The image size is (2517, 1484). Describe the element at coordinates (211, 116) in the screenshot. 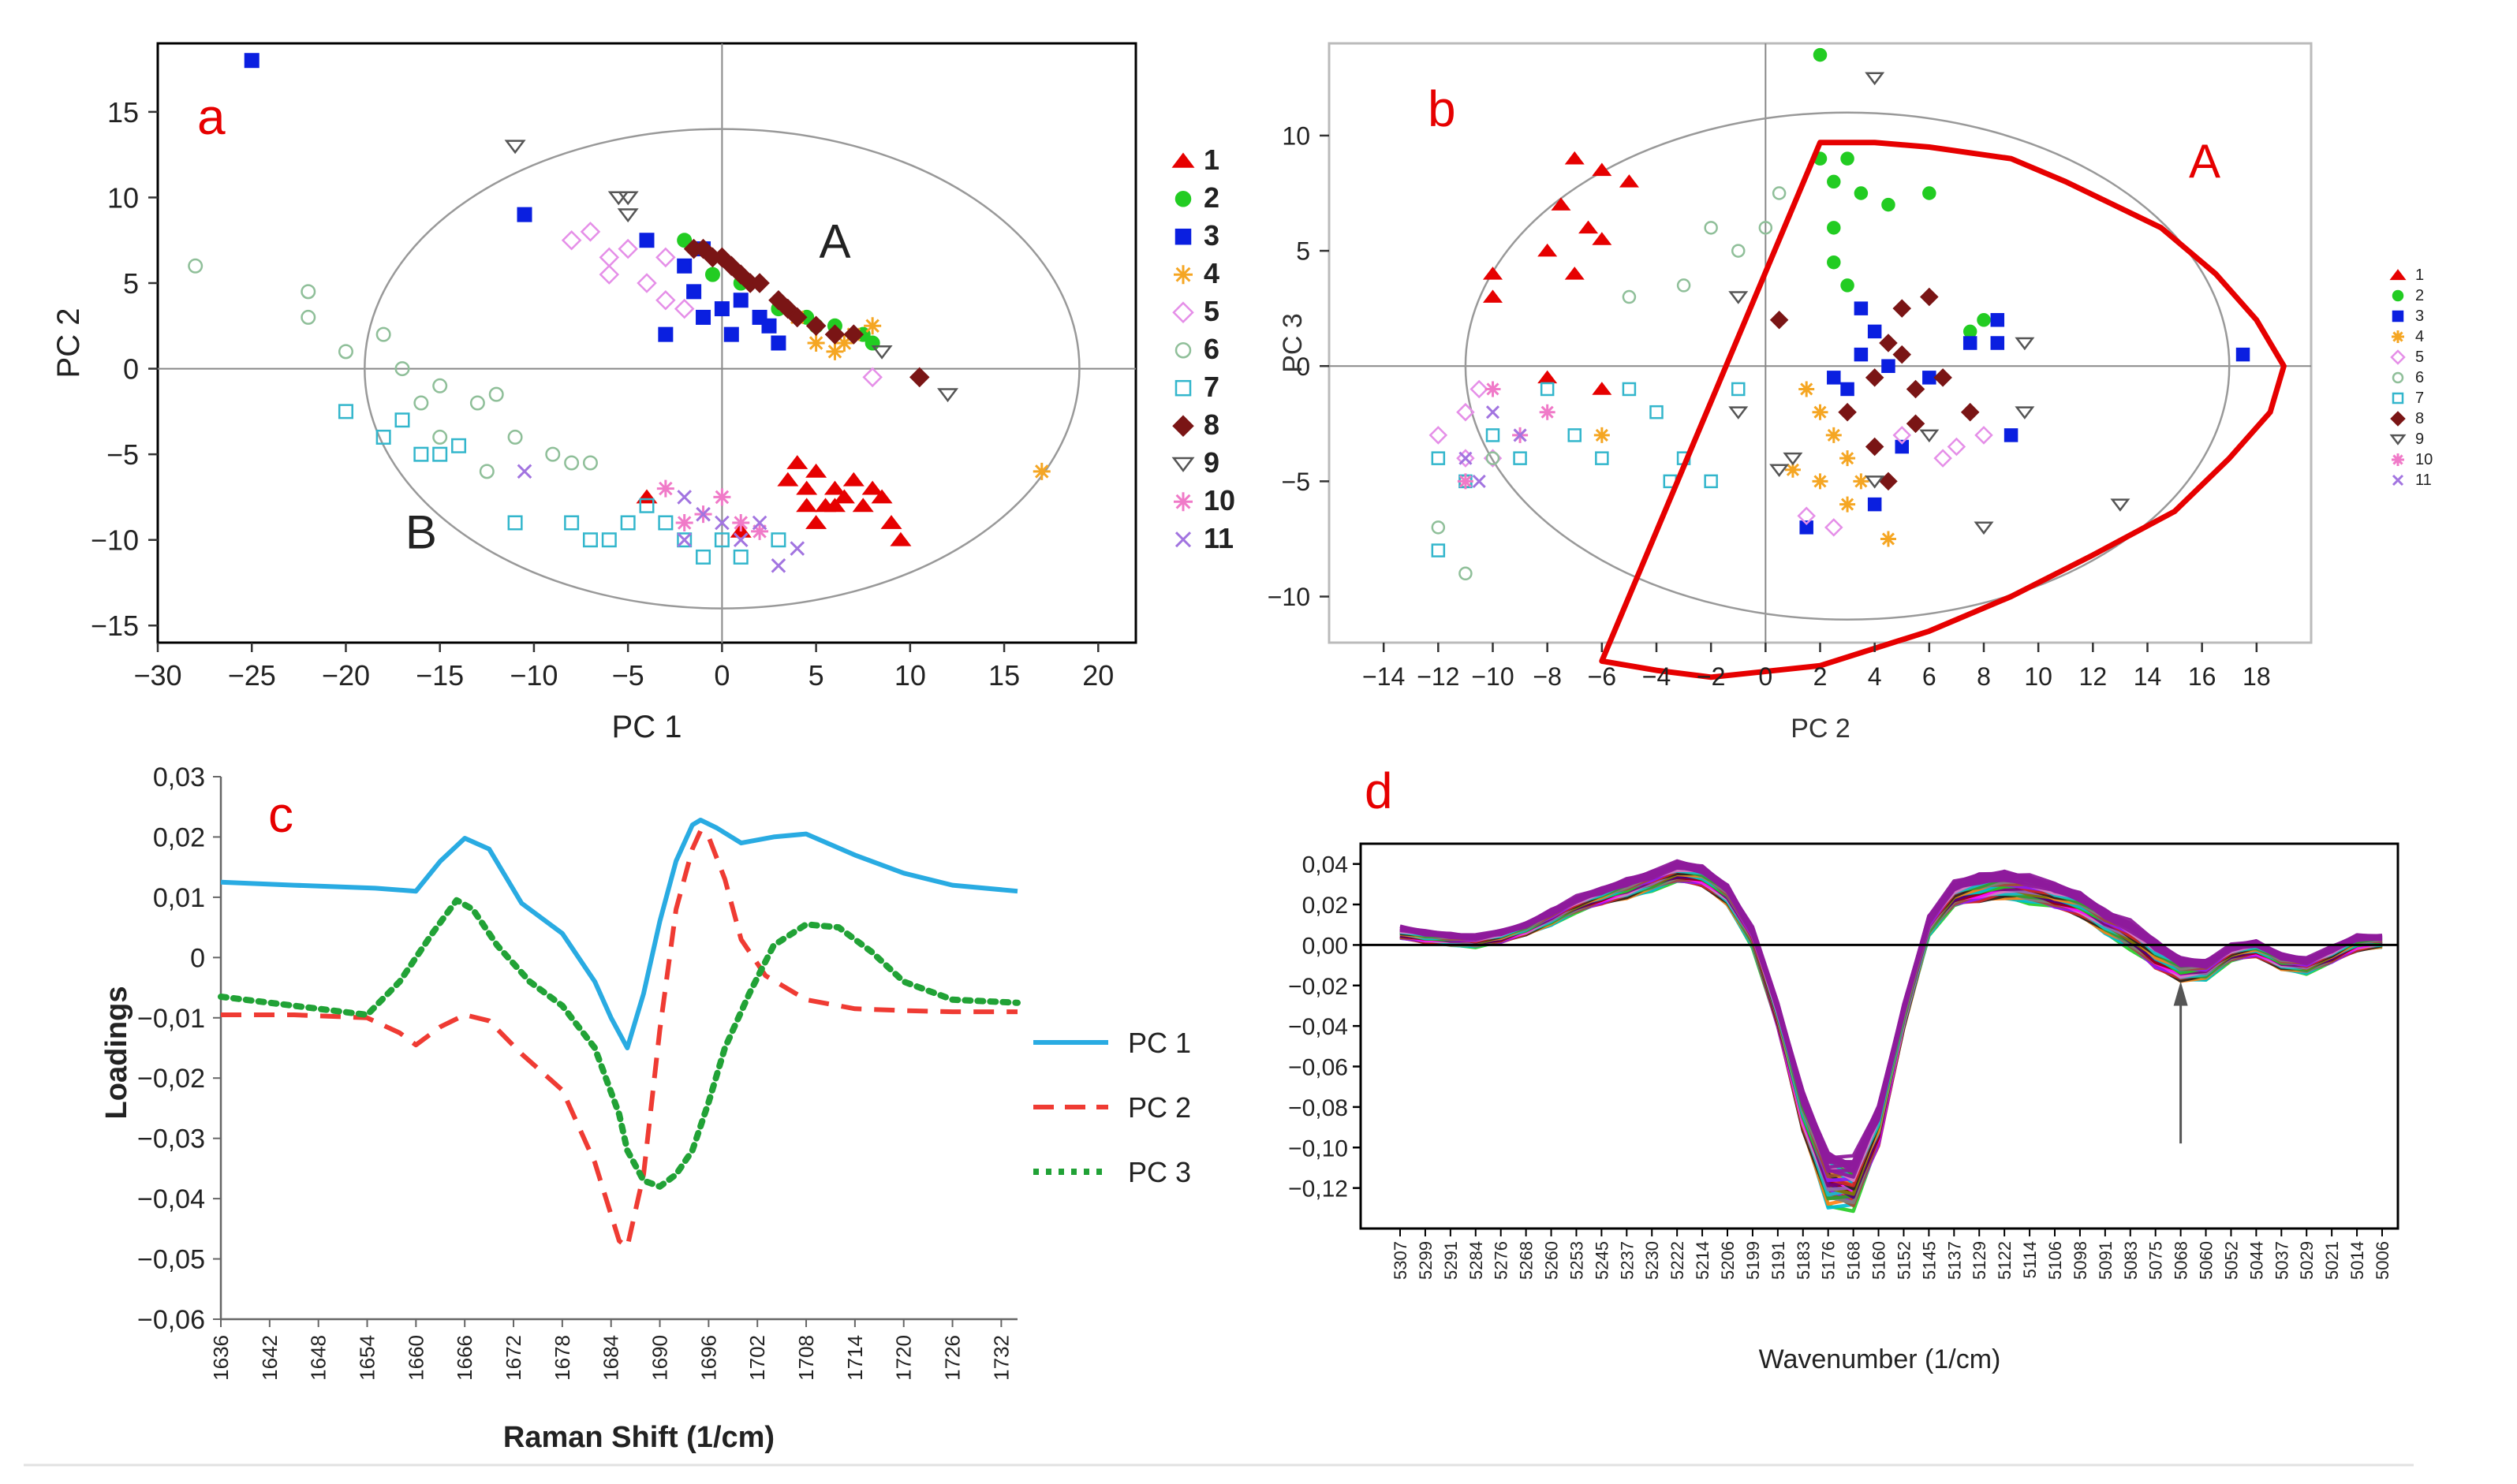

I see `panel-a-label: a` at that location.